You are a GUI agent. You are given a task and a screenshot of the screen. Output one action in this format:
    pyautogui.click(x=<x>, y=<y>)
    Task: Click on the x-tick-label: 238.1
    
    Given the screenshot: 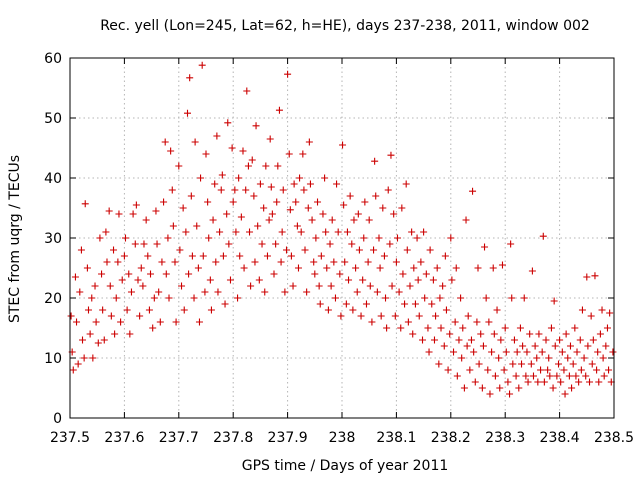 What is the action you would take?
    pyautogui.click(x=396, y=438)
    